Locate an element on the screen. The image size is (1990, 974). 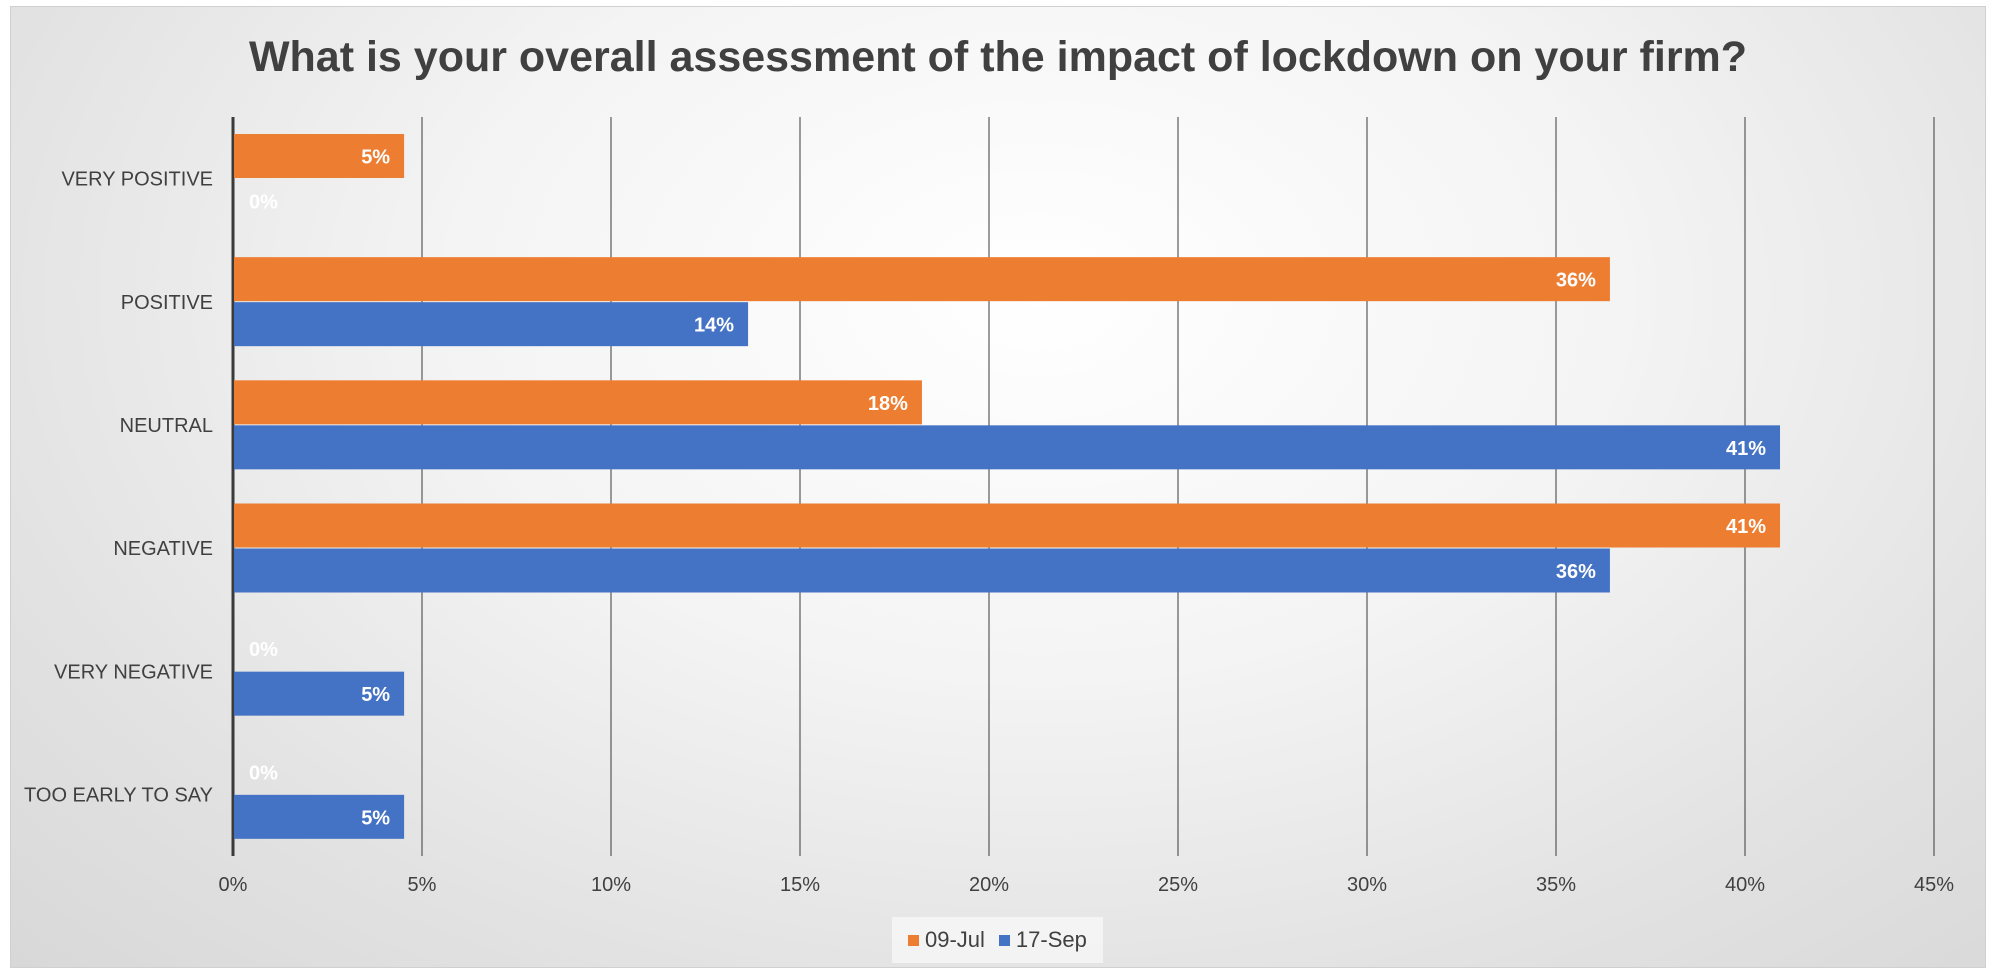
category-label: VERY NEGATIVE is located at coordinates (133, 672).